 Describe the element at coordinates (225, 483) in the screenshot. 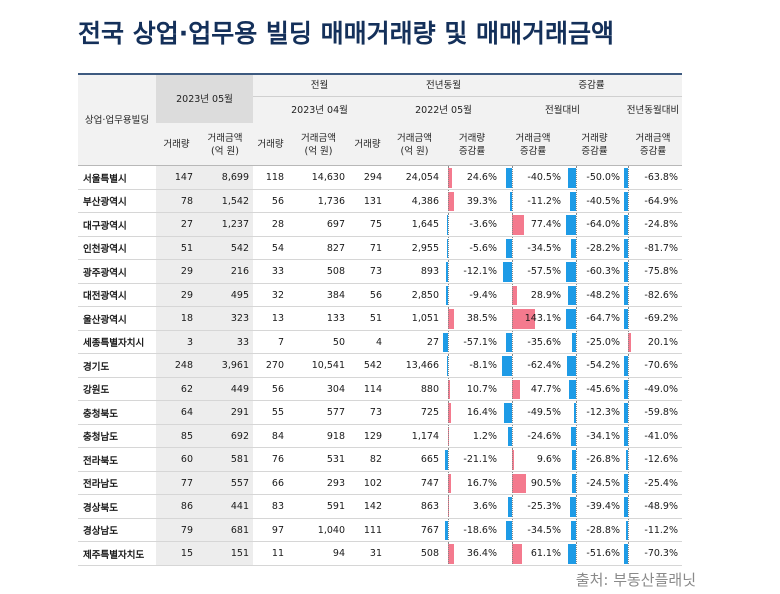

I see `cur-amount-cell: 557` at that location.